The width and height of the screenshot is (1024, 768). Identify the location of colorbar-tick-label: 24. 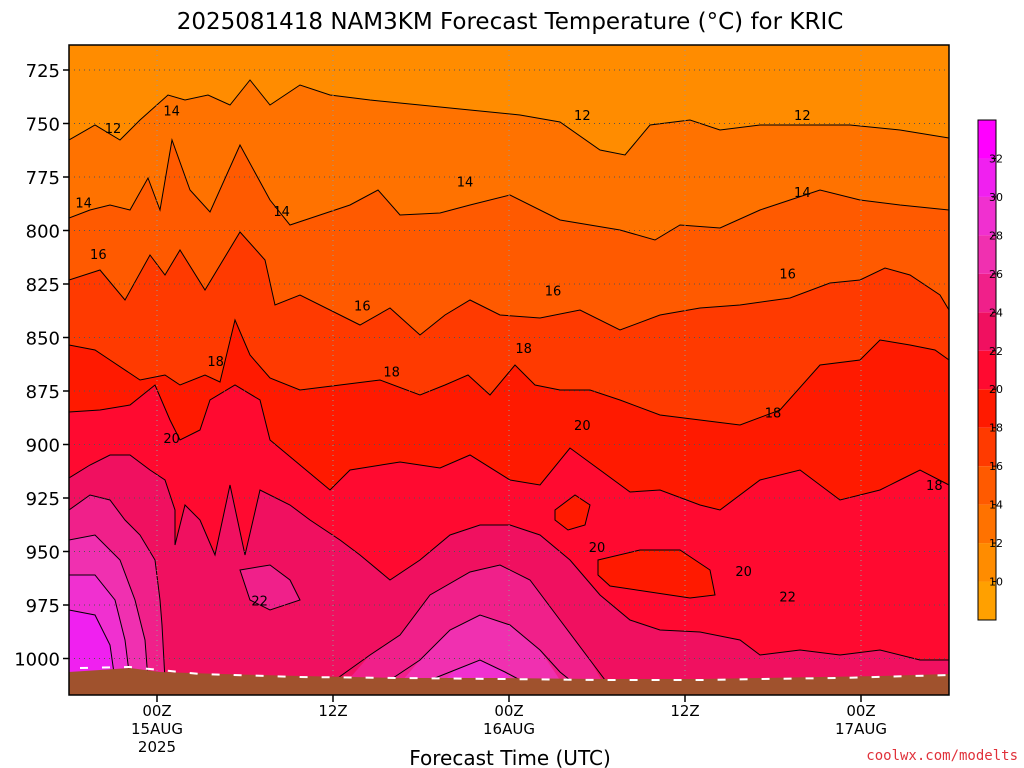
(996, 312).